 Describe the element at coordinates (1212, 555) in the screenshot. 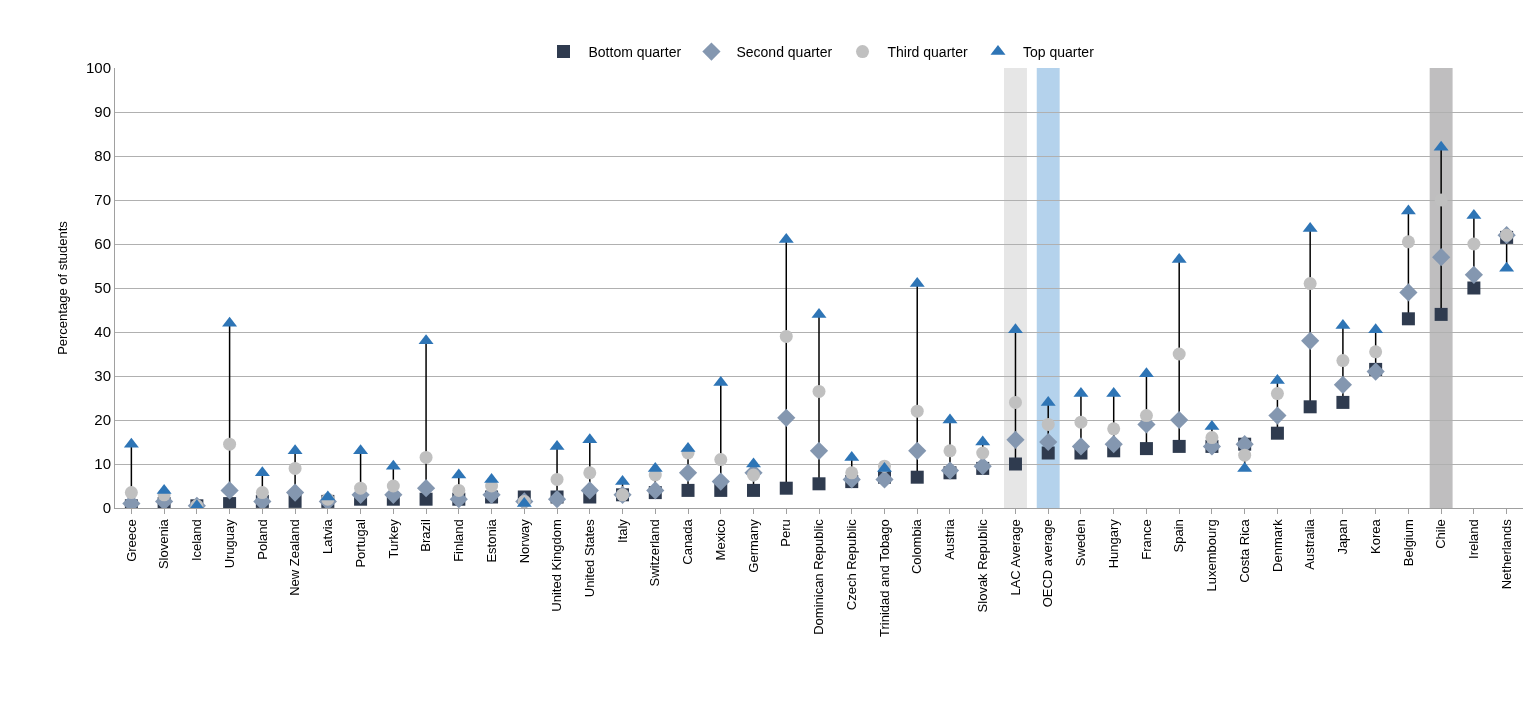

I see `x-tick-label: Luxembourg` at that location.